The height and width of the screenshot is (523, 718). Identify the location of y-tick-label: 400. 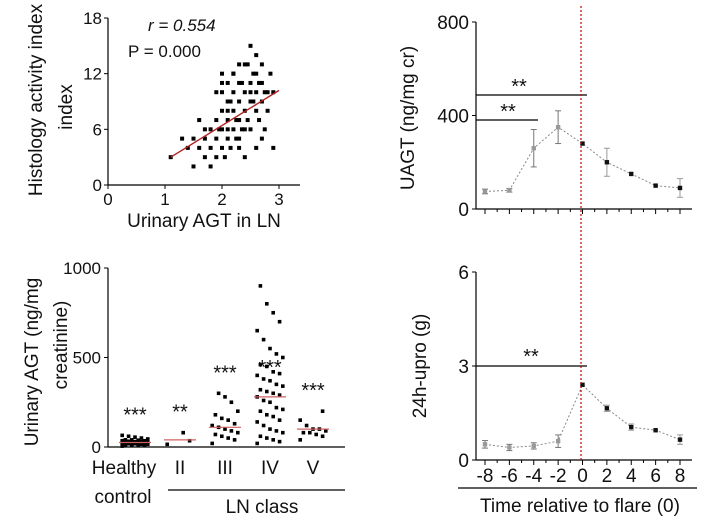
(453, 117).